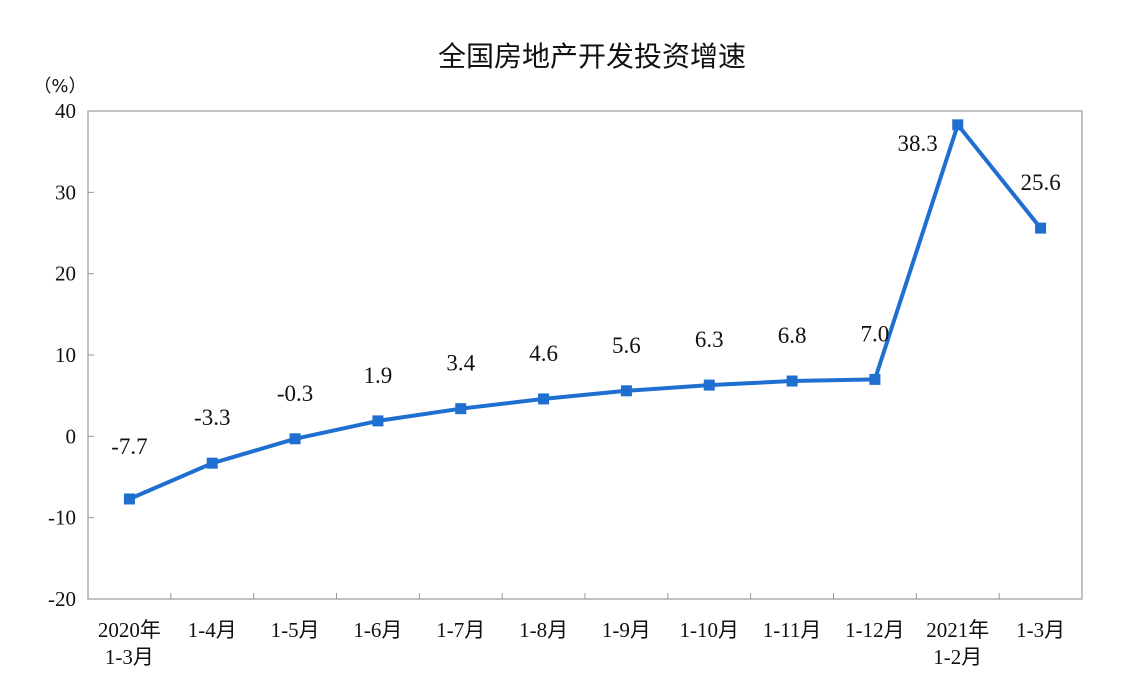 This screenshot has height=700, width=1142. I want to click on x-tick-label: 1-9月, so click(626, 630).